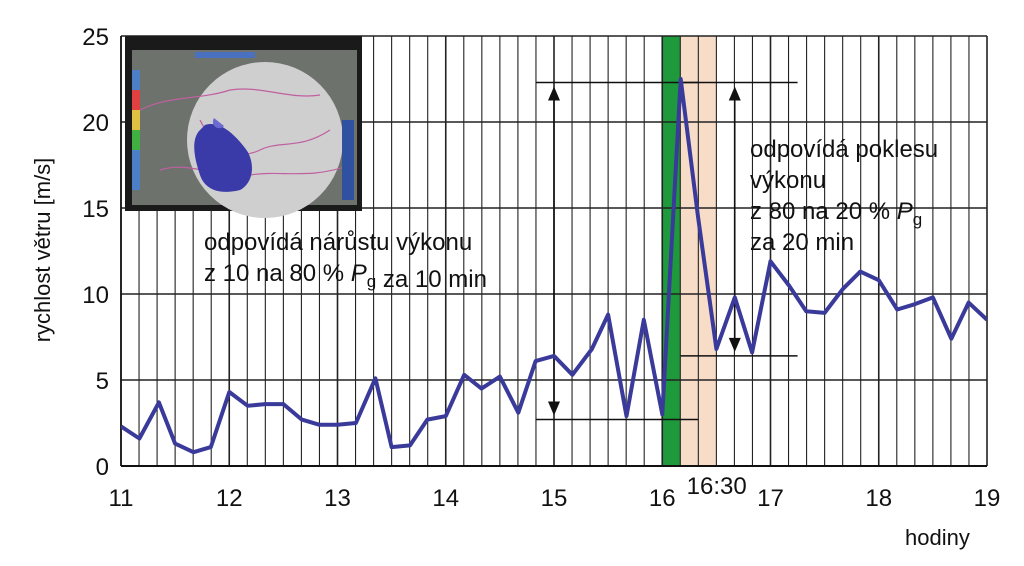 Image resolution: width=1024 pixels, height=566 pixels. What do you see at coordinates (102, 381) in the screenshot?
I see `y-tick-label: 5` at bounding box center [102, 381].